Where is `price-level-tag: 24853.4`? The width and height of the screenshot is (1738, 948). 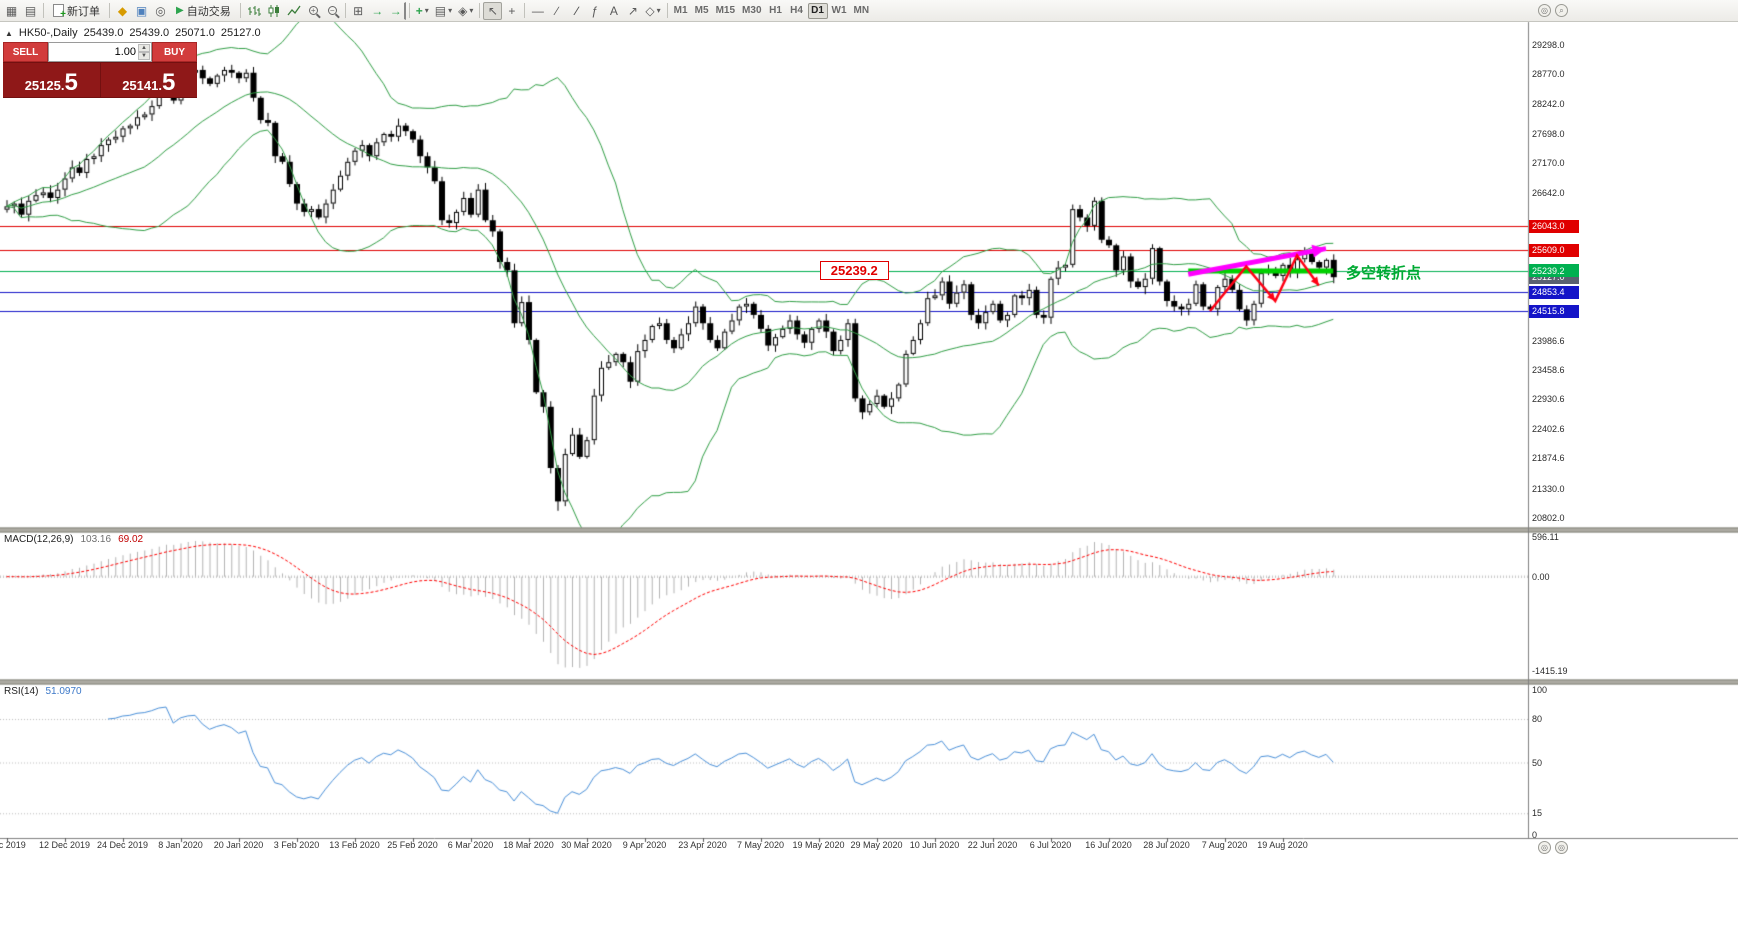
price-level-tag: 24853.4 is located at coordinates (1554, 292).